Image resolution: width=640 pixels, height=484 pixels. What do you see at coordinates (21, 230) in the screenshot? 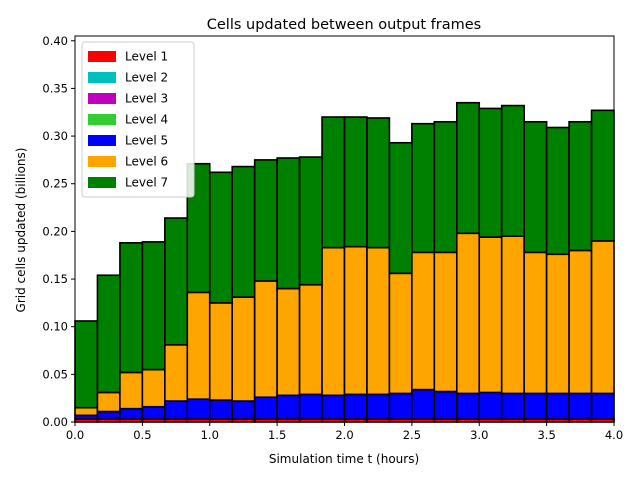
I see `y-axis-label: Grid cells updated (billions)` at bounding box center [21, 230].